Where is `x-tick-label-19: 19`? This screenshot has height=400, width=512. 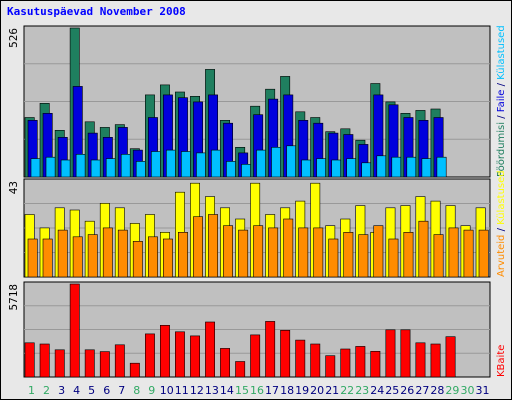
x-tick-label-19: 19 is located at coordinates (302, 390).